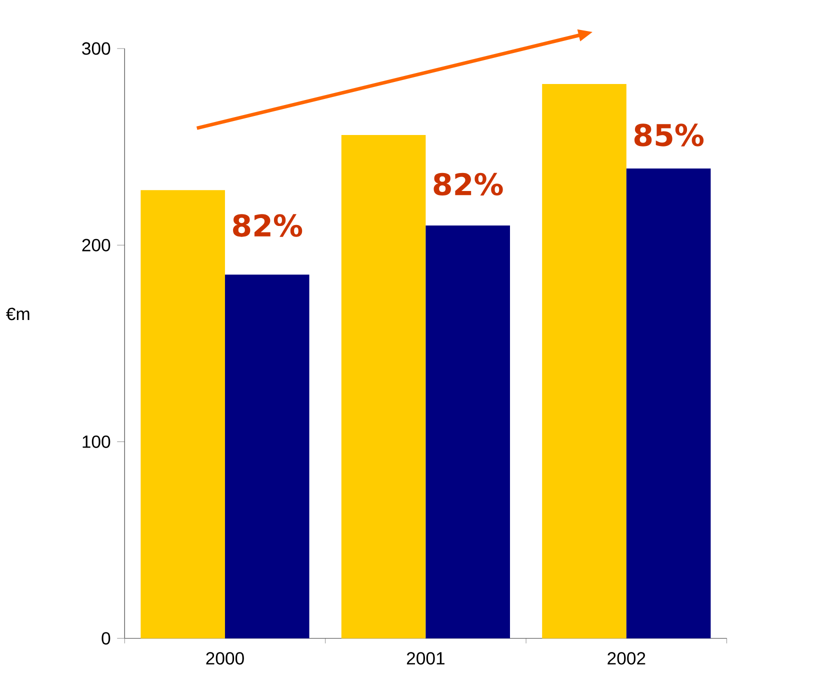 The height and width of the screenshot is (684, 828). Describe the element at coordinates (96, 48) in the screenshot. I see `y-tick-label: 300` at that location.